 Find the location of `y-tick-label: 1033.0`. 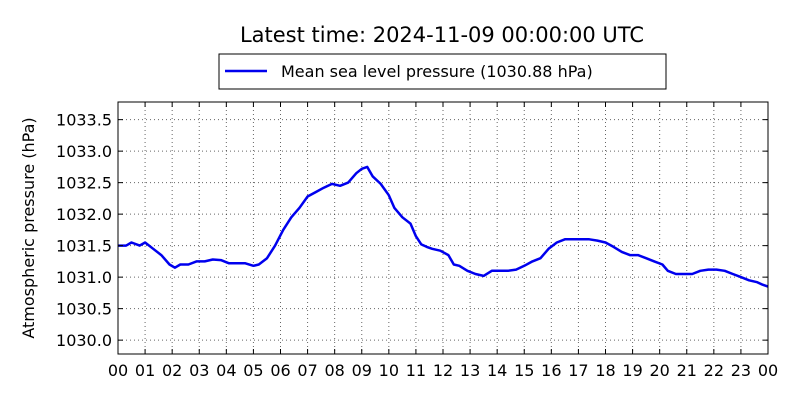

y-tick-label: 1033.0 is located at coordinates (84, 151).